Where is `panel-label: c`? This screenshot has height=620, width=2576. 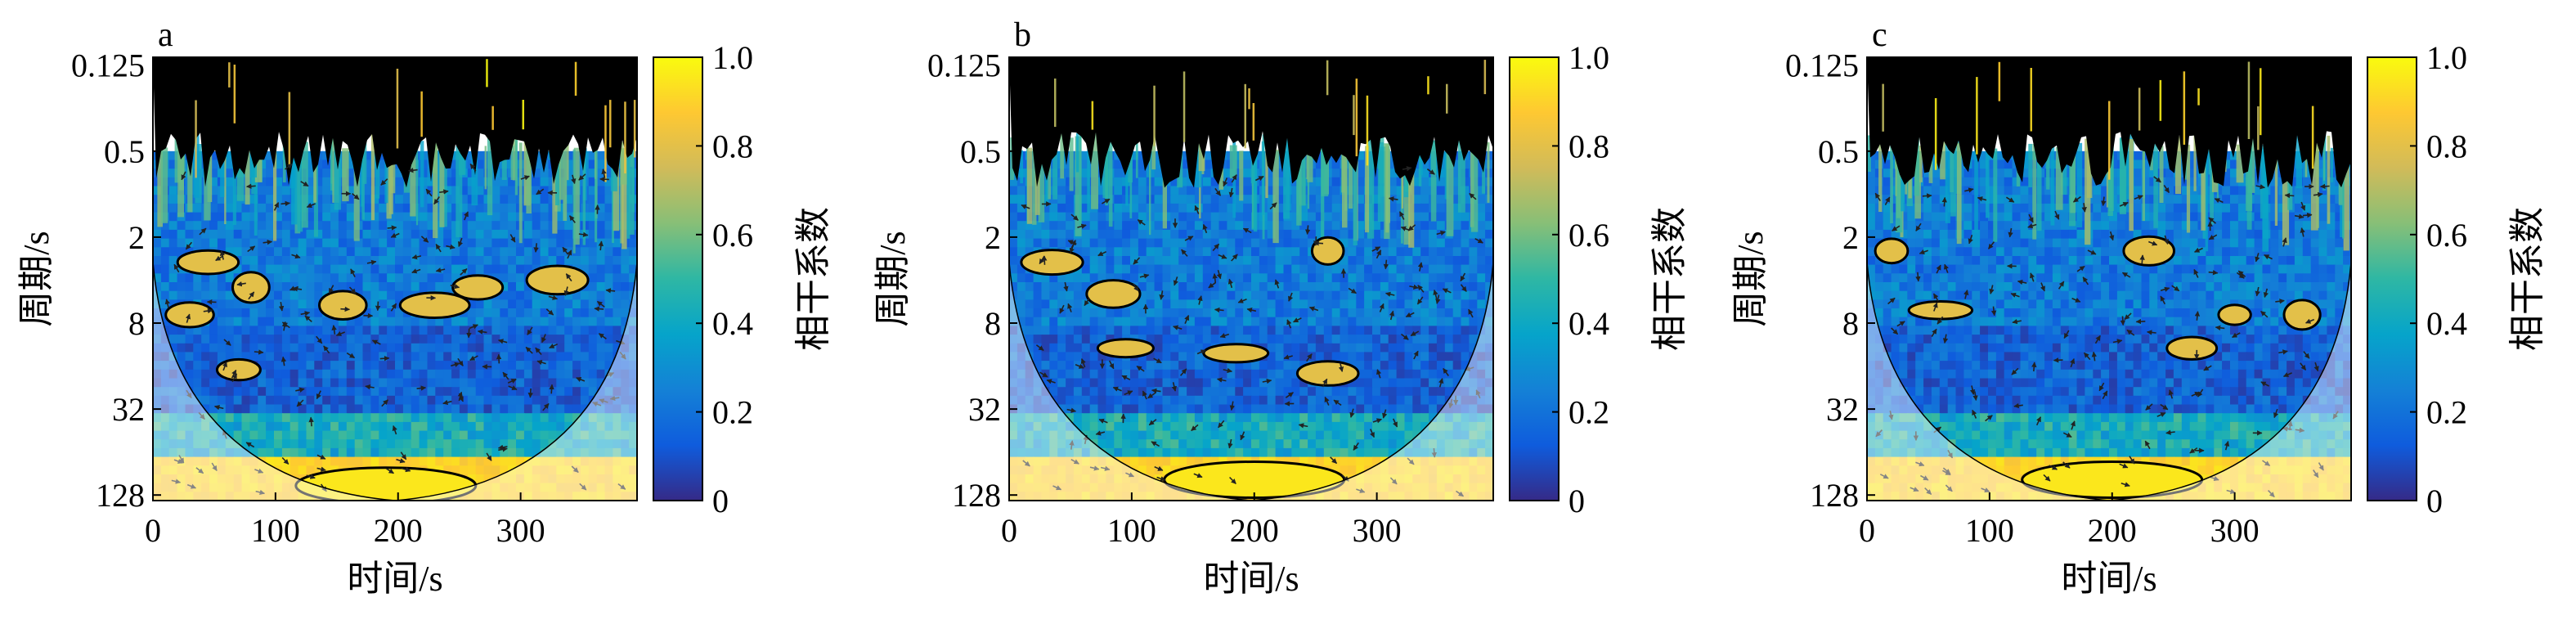 panel-label: c is located at coordinates (1879, 35).